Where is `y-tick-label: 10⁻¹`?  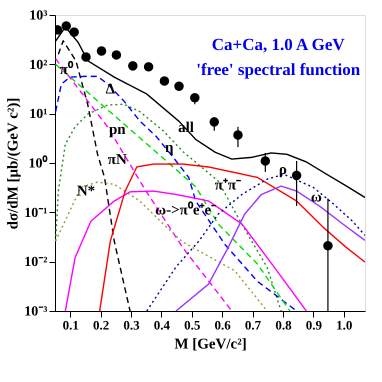 y-tick-label: 10⁻¹ is located at coordinates (36, 213).